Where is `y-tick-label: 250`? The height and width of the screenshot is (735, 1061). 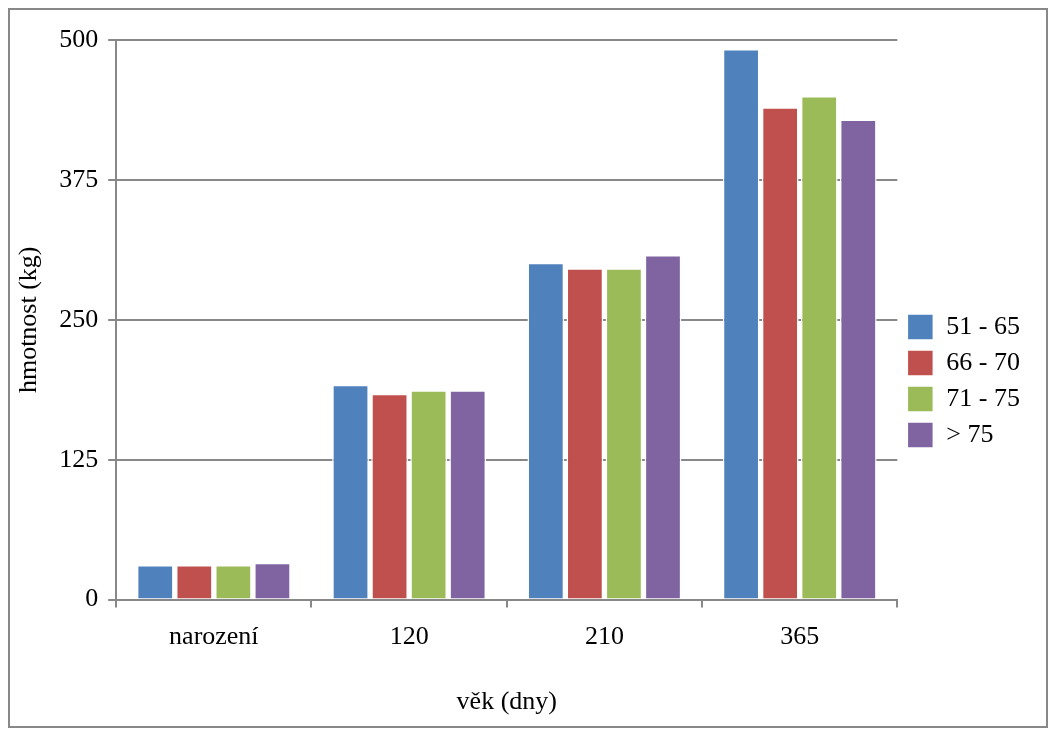 y-tick-label: 250 is located at coordinates (79, 318).